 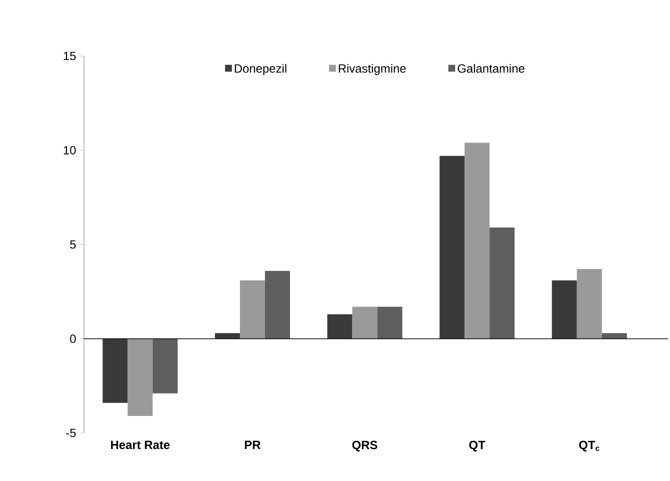 I want to click on legend-label: Galantamine, so click(x=491, y=68).